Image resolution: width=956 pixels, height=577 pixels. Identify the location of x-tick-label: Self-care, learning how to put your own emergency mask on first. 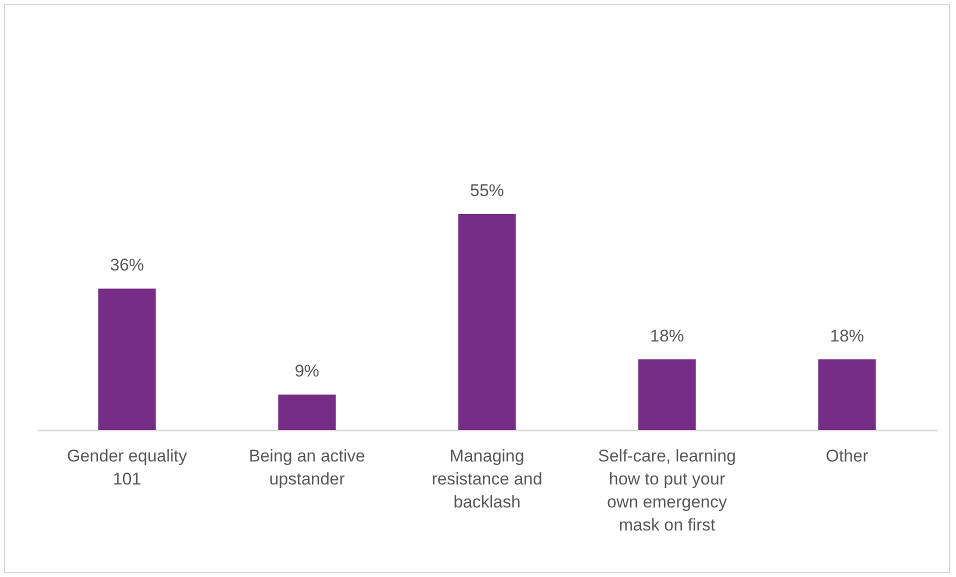
(667, 490).